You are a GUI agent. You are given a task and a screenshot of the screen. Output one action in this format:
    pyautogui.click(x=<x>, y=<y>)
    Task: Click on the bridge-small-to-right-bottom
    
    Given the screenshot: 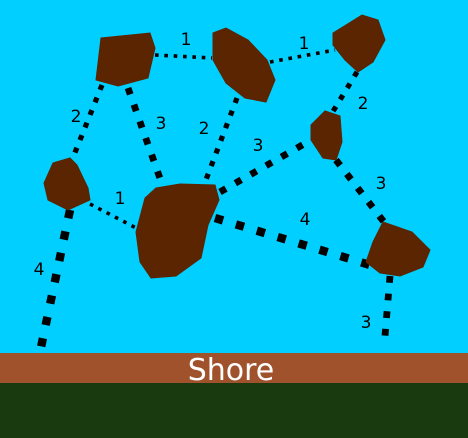 What is the action you would take?
    pyautogui.click(x=360, y=191)
    